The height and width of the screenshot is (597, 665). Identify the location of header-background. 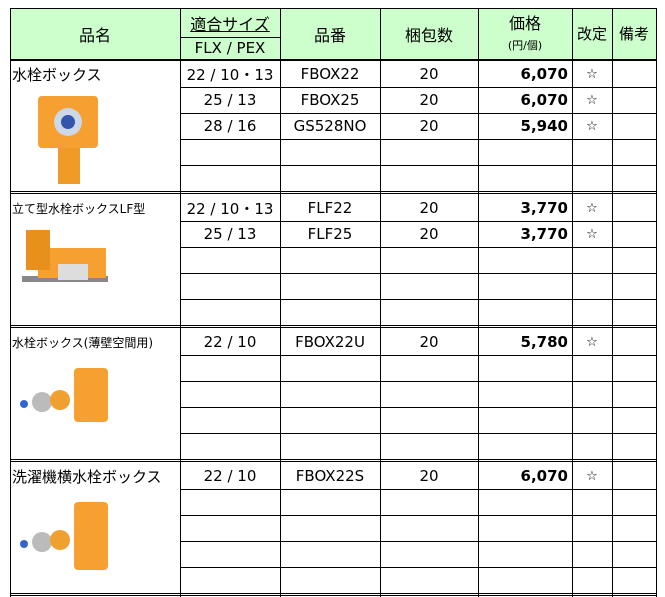
(333, 33).